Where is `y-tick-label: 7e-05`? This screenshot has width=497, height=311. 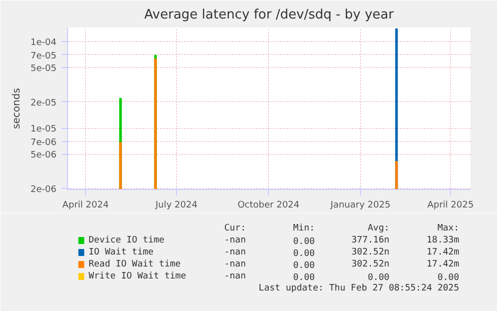 y-tick-label: 7e-05 is located at coordinates (43, 56).